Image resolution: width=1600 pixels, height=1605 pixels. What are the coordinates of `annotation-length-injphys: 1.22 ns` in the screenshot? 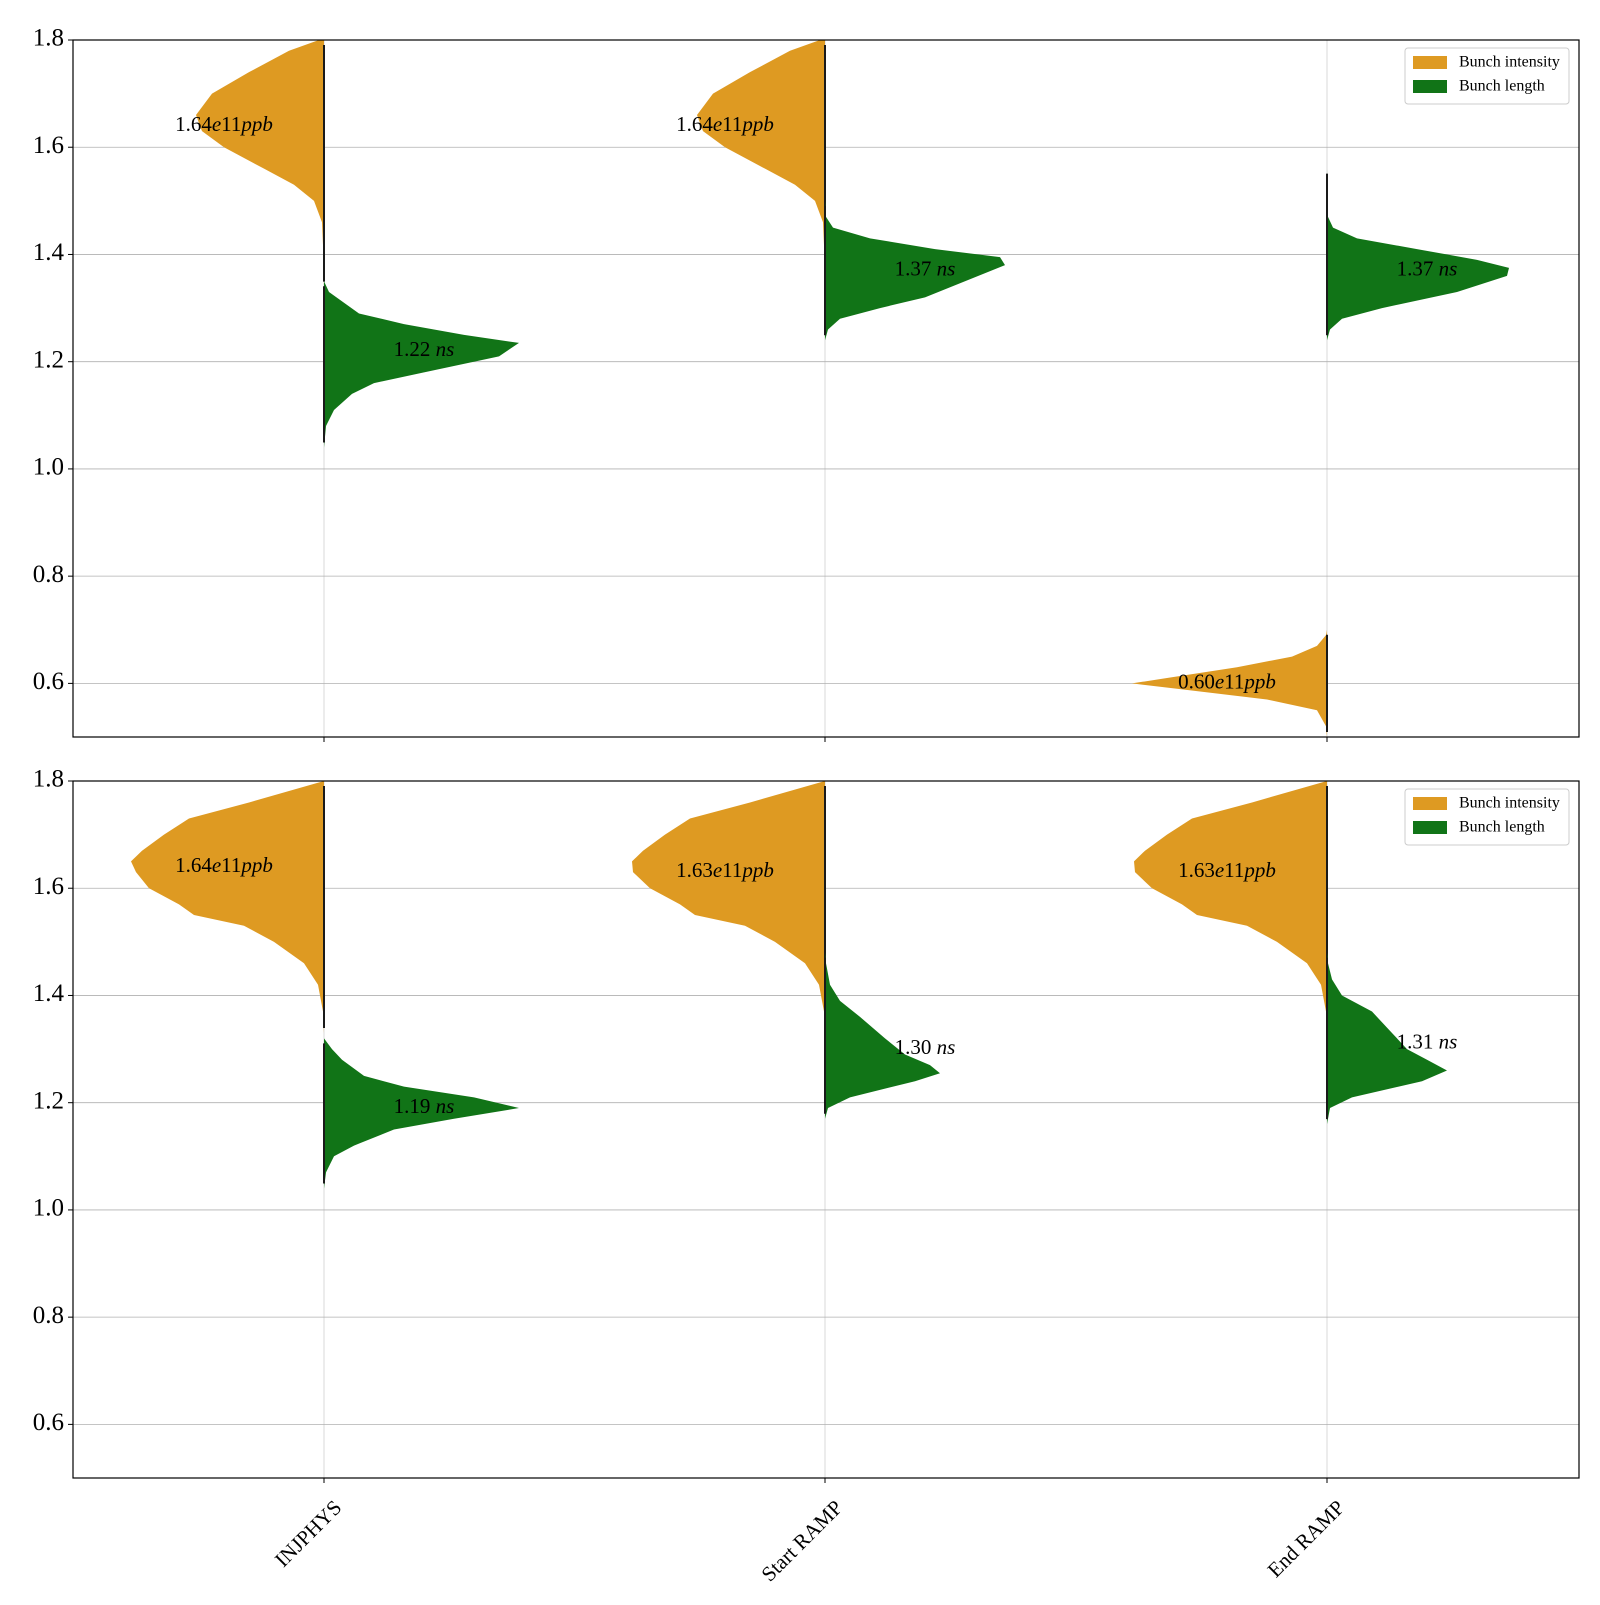 It's located at (424, 349).